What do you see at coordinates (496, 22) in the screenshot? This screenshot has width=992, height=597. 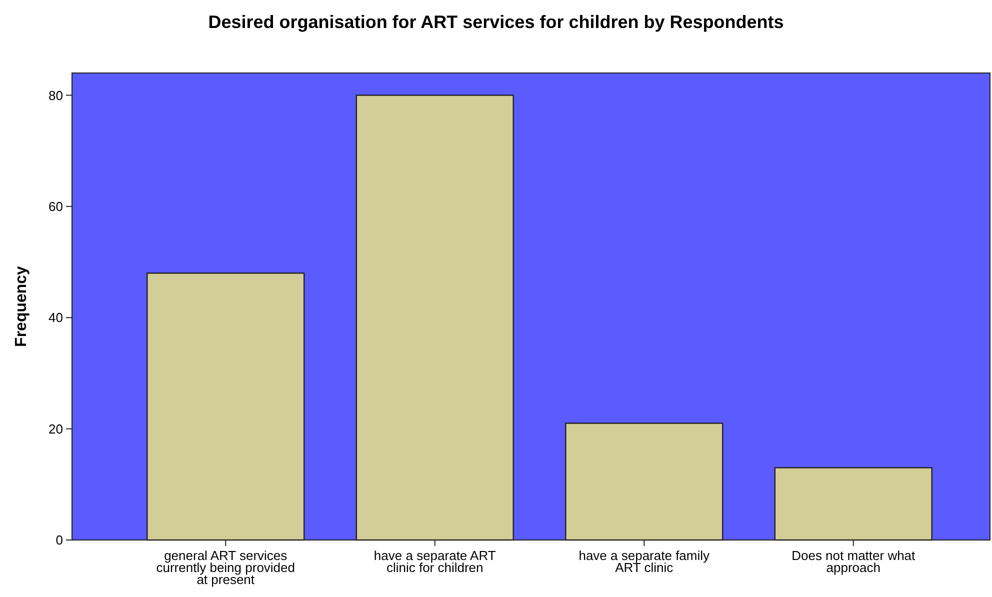 I see `chart-title: Desired organisation for ART services for children by Respondents` at bounding box center [496, 22].